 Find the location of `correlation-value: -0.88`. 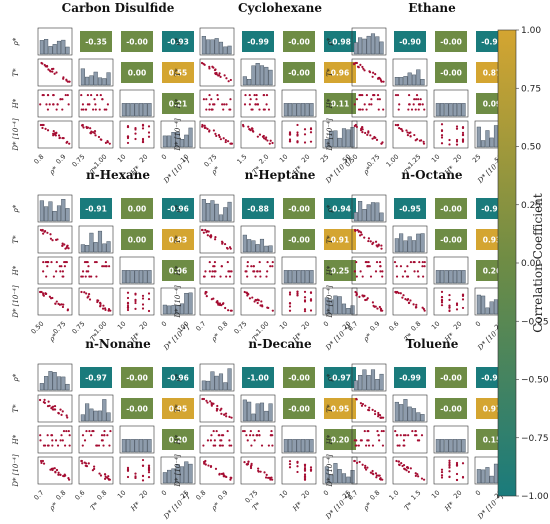

correlation-value: -0.88 is located at coordinates (258, 209).